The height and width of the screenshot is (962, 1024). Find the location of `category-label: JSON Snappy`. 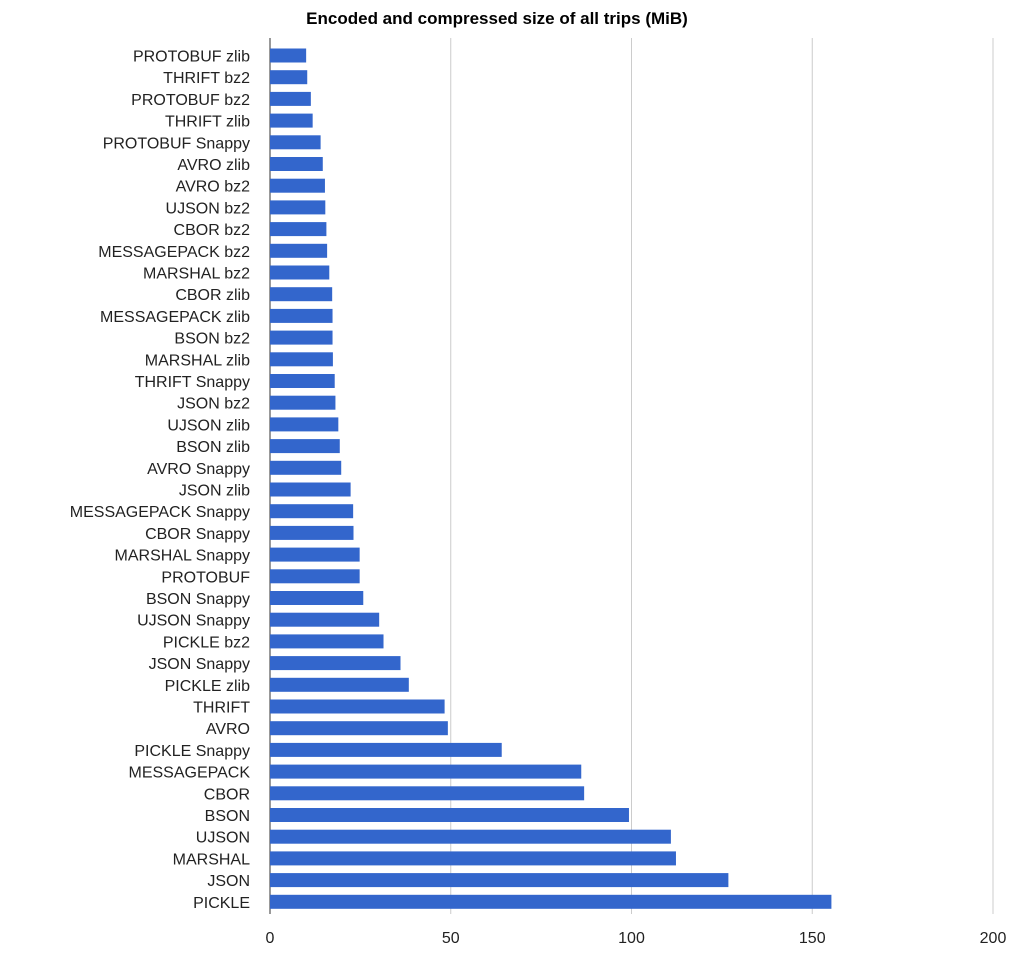

category-label: JSON Snappy is located at coordinates (199, 664).